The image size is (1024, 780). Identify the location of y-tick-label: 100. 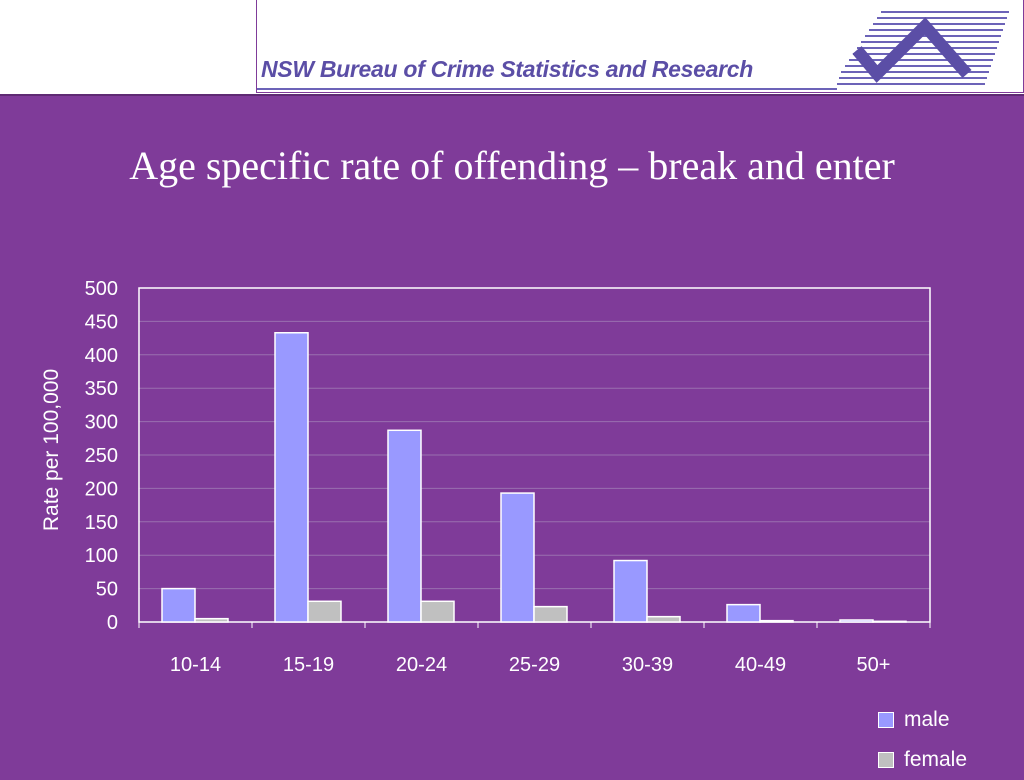
(101, 556).